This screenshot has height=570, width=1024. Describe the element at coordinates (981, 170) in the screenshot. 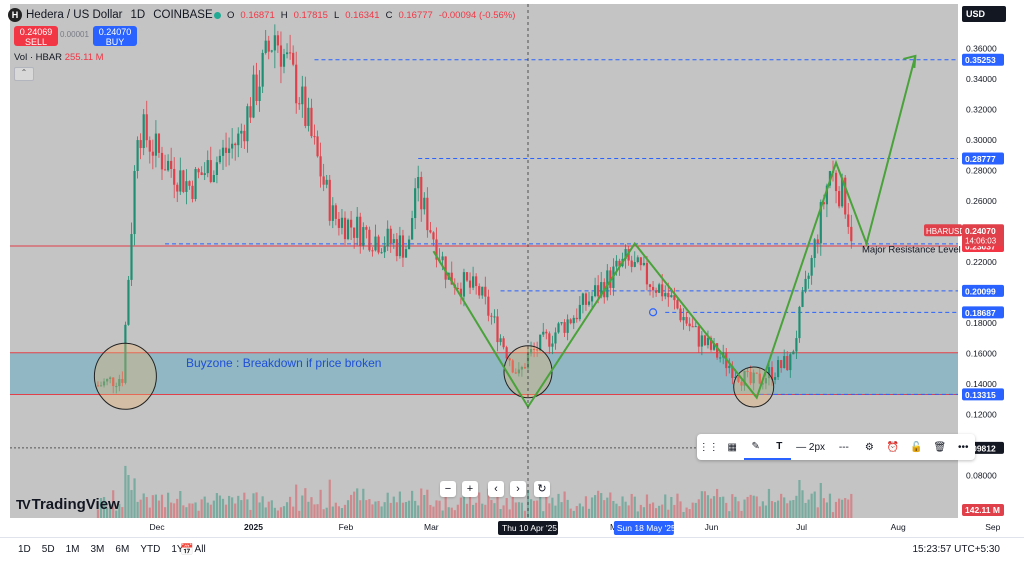

I see `price-tick-4: 0.28000` at that location.